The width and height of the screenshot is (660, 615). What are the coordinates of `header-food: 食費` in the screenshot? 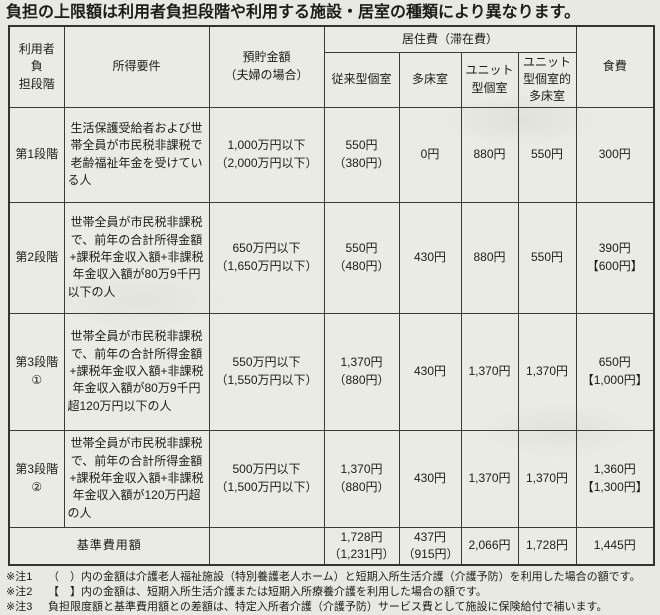 It's located at (615, 66).